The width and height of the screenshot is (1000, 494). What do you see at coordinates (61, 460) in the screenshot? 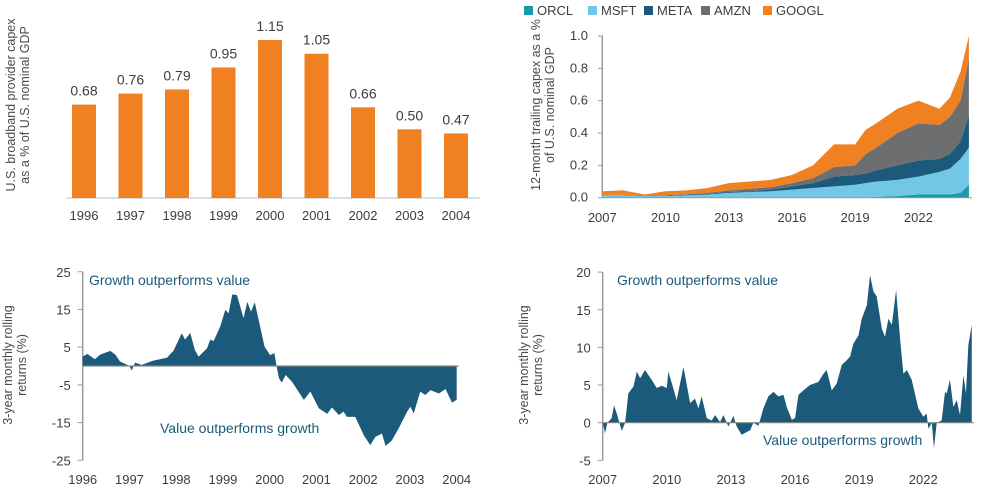
I see `y-tick-label: -25` at bounding box center [61, 460].